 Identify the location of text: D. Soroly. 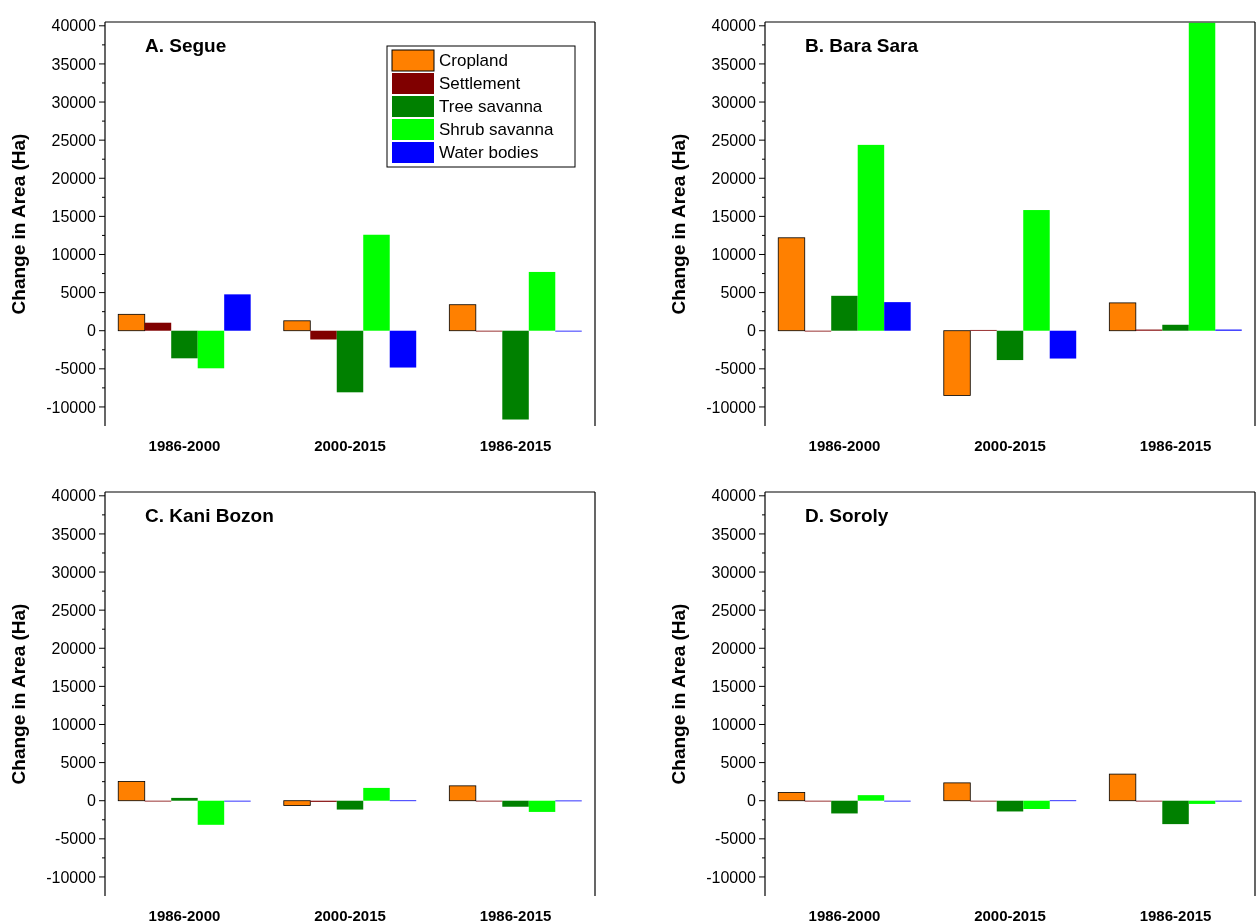
(847, 515).